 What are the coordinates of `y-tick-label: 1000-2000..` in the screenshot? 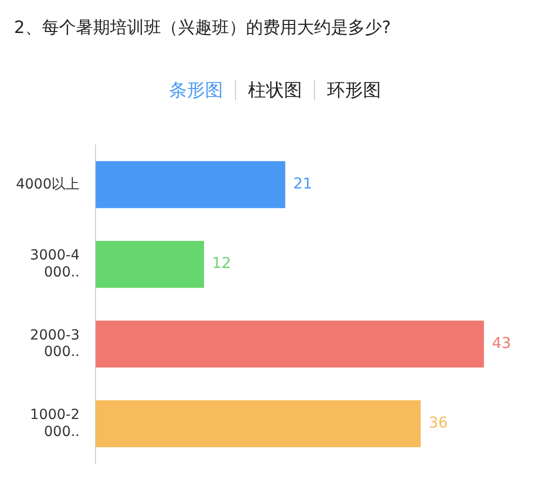 It's located at (55, 423).